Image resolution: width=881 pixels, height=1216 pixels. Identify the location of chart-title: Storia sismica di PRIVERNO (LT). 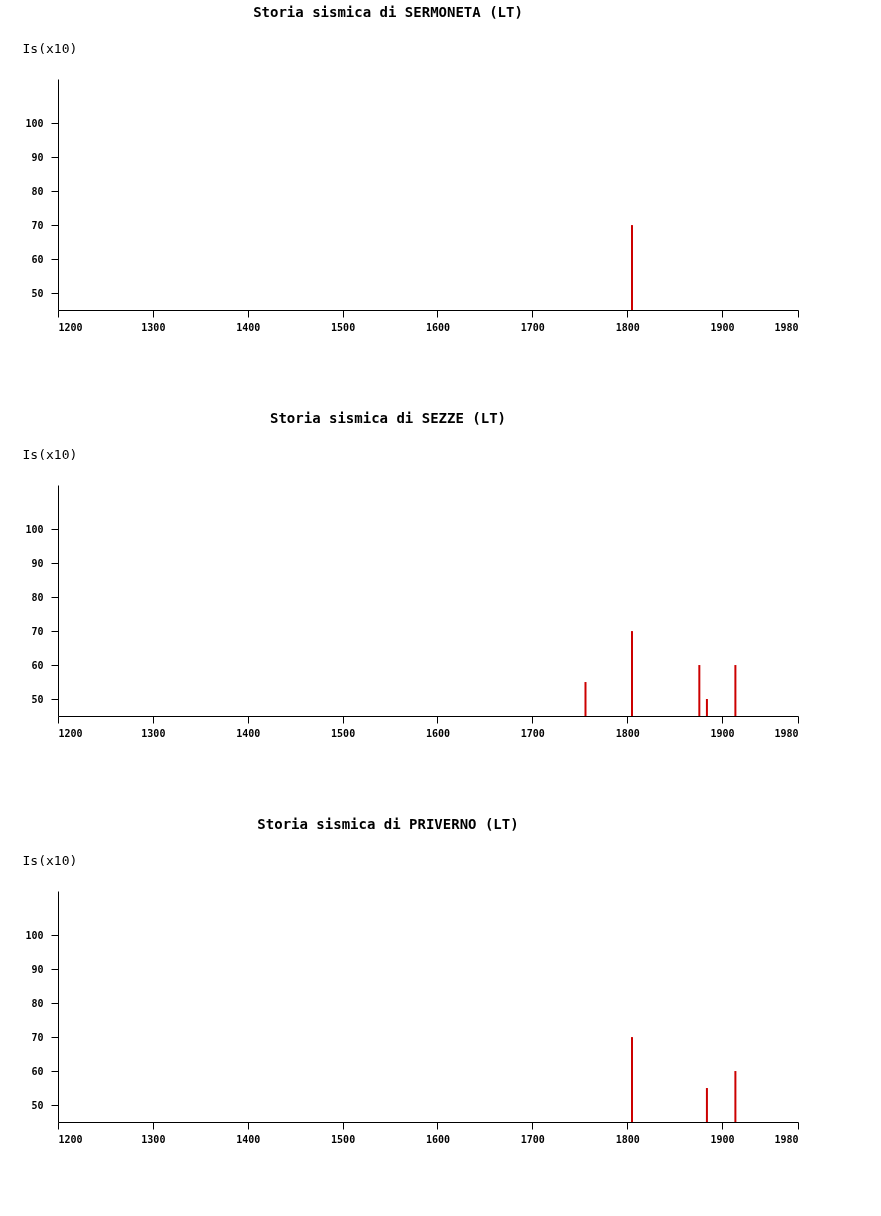
(388, 824).